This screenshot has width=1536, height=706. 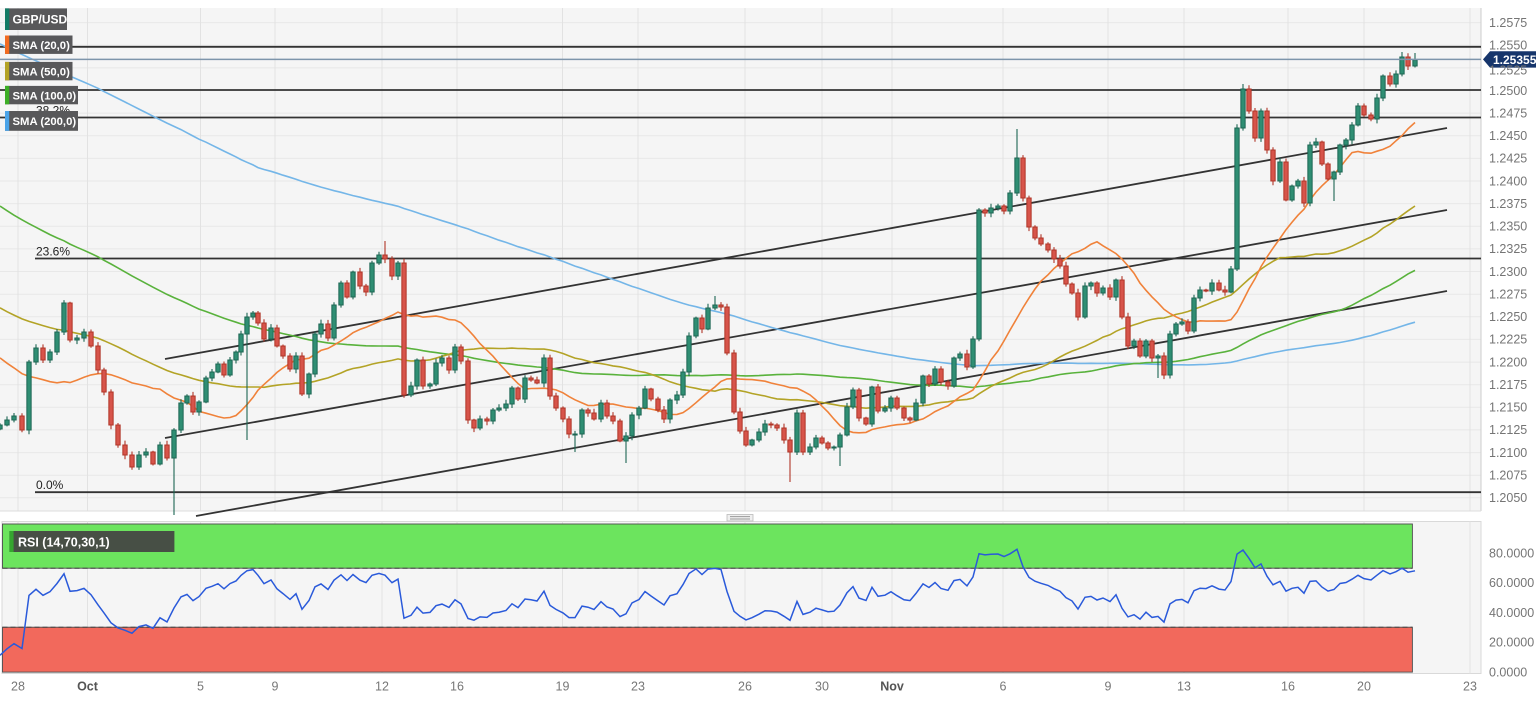 I want to click on svg-text: 1.2400, so click(x=1508, y=181).